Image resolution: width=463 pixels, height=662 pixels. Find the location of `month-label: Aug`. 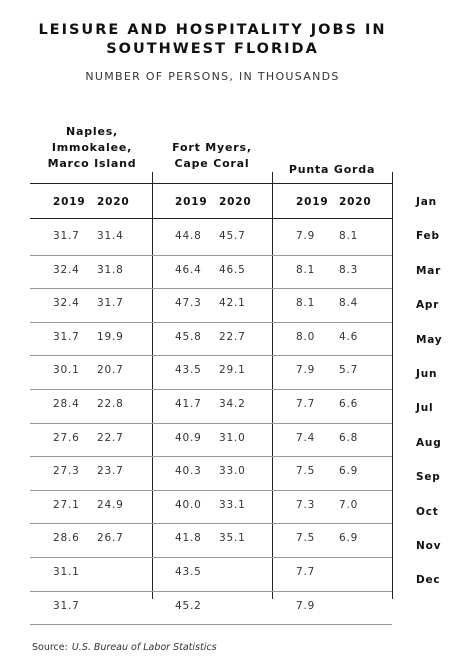

month-label: Aug is located at coordinates (429, 442).